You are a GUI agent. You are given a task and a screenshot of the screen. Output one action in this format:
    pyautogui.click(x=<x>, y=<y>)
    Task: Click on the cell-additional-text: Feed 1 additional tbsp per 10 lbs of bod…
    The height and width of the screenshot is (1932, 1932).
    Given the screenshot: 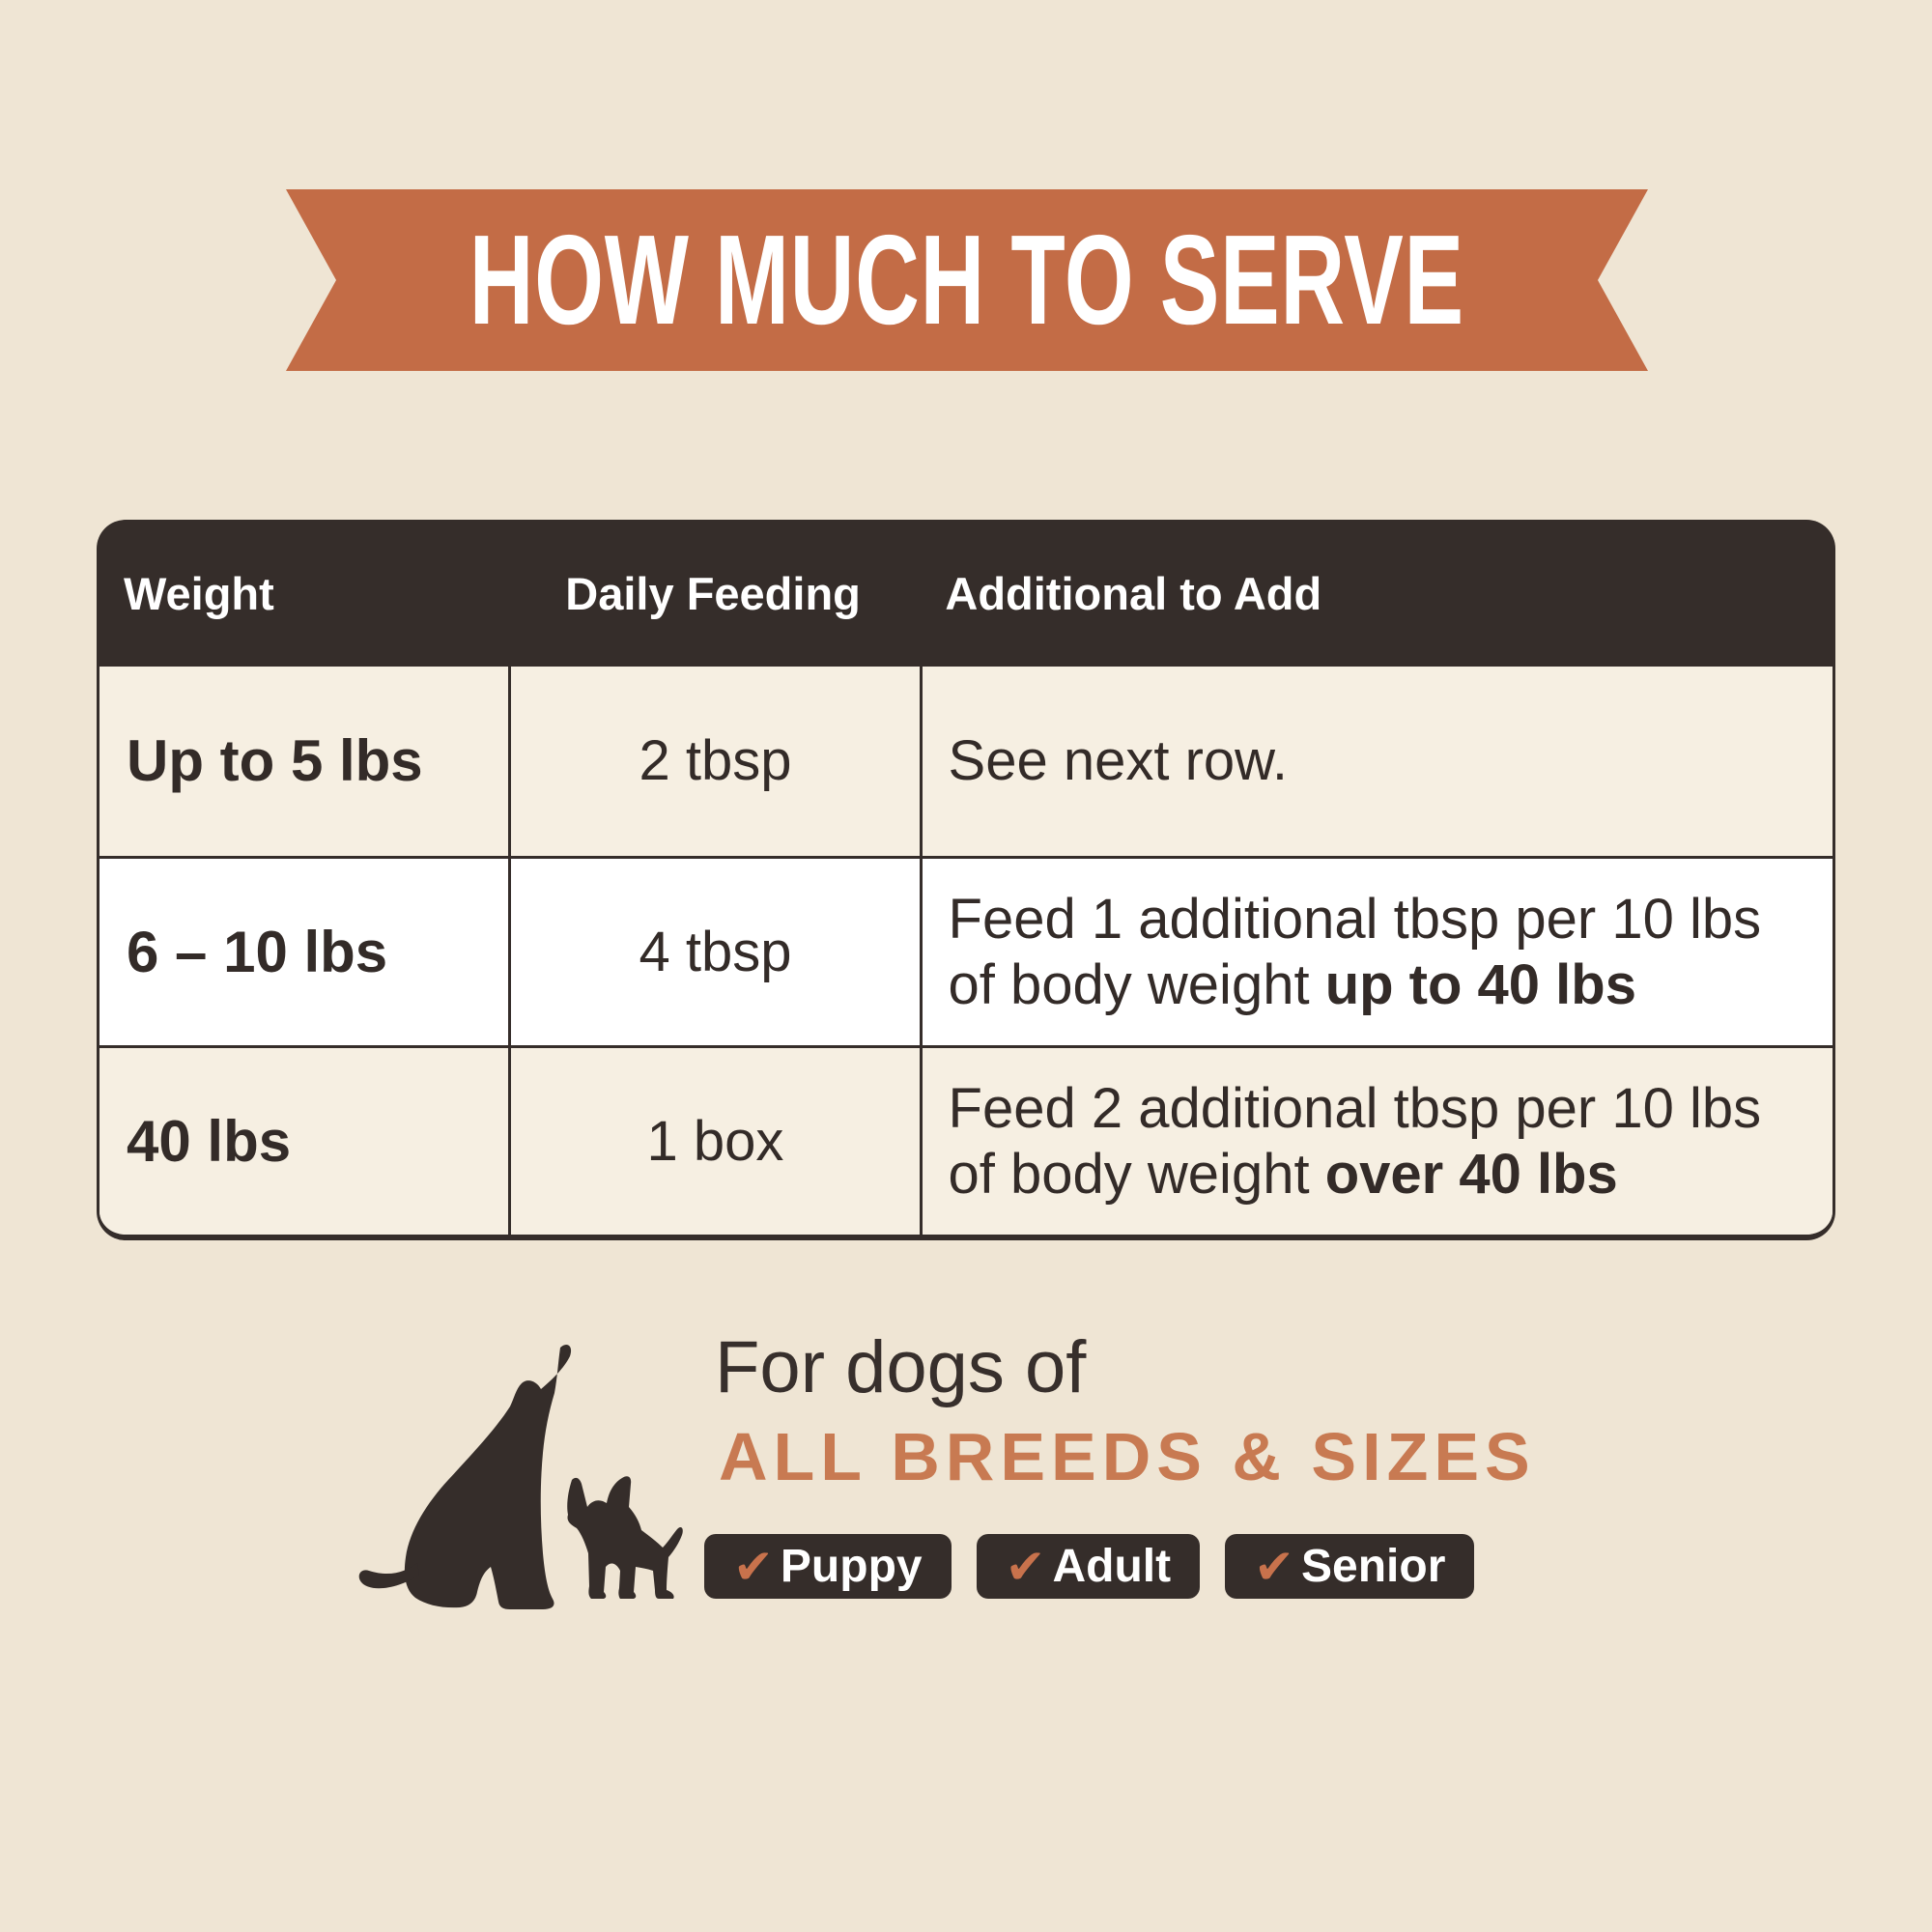 What is the action you would take?
    pyautogui.click(x=1380, y=952)
    